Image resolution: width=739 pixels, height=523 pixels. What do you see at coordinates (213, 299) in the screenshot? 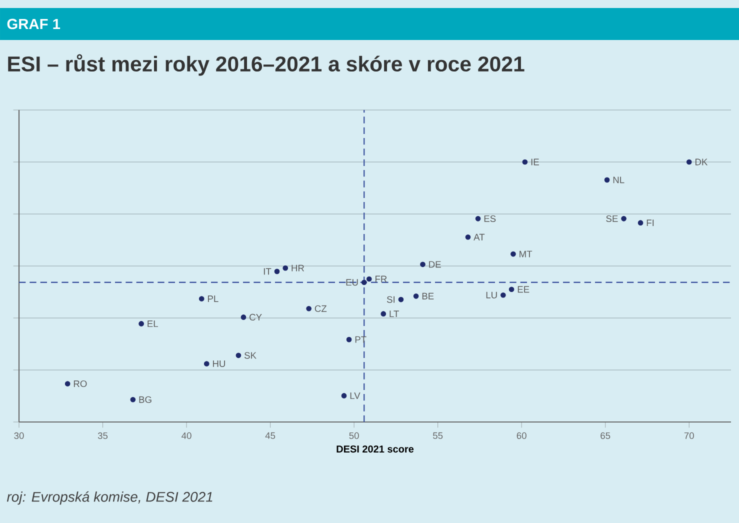
I see `annotation: PL` at bounding box center [213, 299].